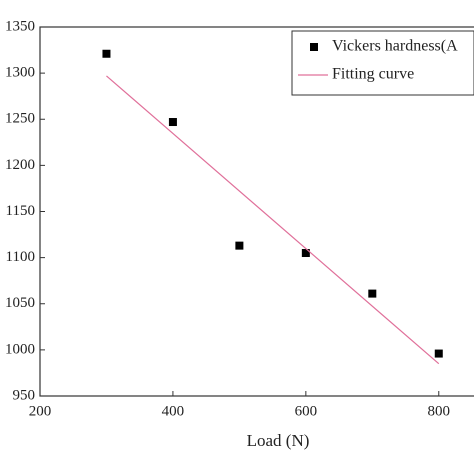 The image size is (474, 474). What do you see at coordinates (20, 73) in the screenshot?
I see `y-tick-label: 1300` at bounding box center [20, 73].